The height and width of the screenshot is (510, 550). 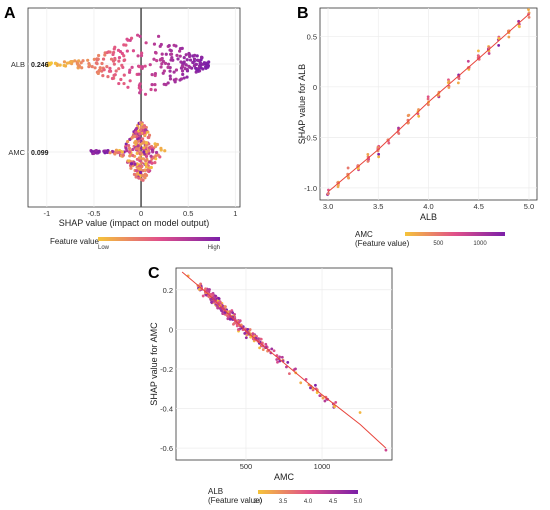 I want to click on panel-c-legend-title: ALB, so click(x=215, y=491).